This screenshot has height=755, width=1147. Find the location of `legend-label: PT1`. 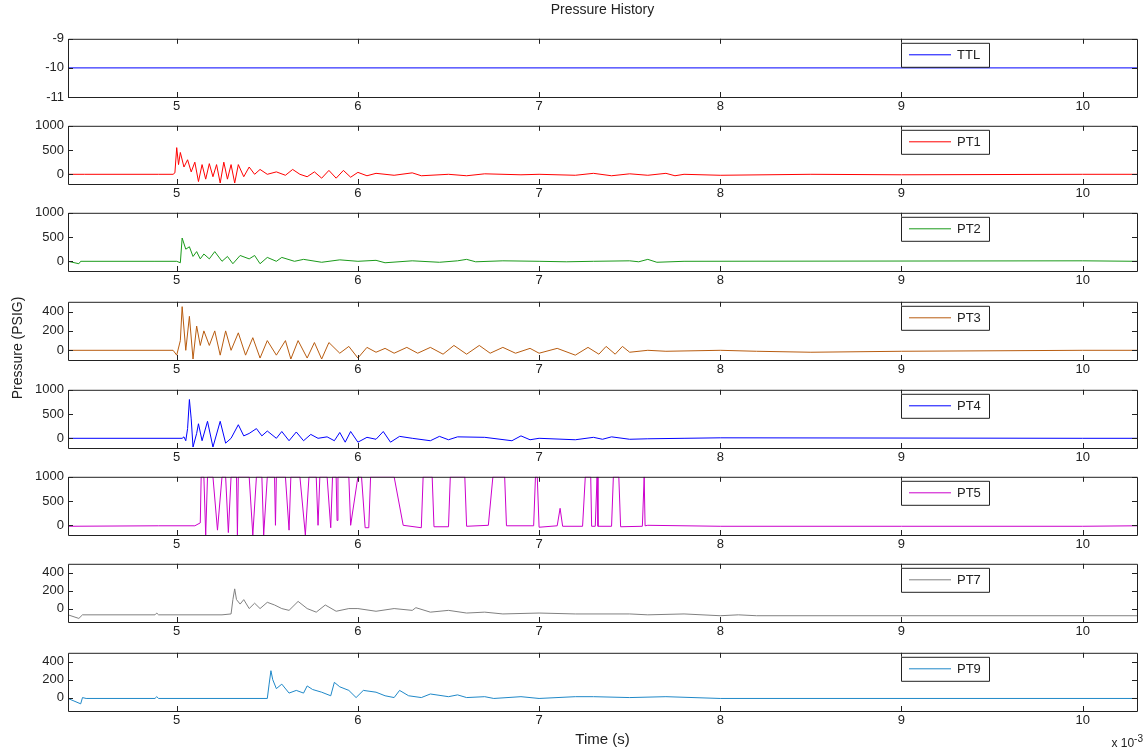

legend-label: PT1 is located at coordinates (969, 142).